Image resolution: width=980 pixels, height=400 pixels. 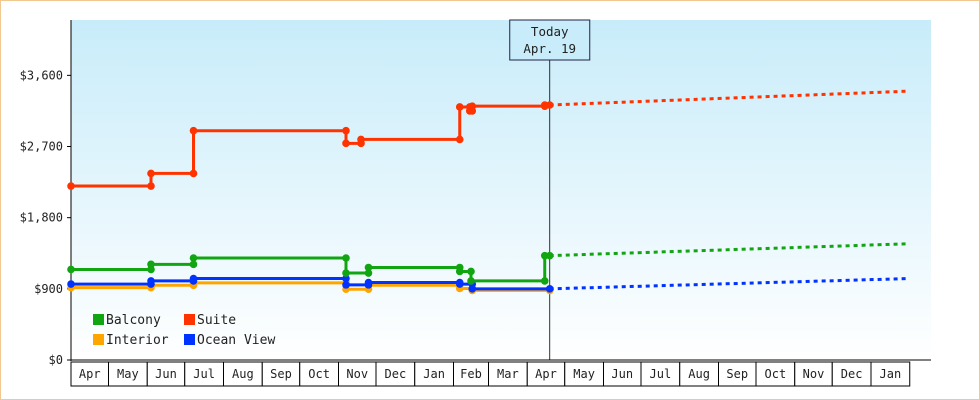 I want to click on legend-label: Interior, so click(x=137, y=340).